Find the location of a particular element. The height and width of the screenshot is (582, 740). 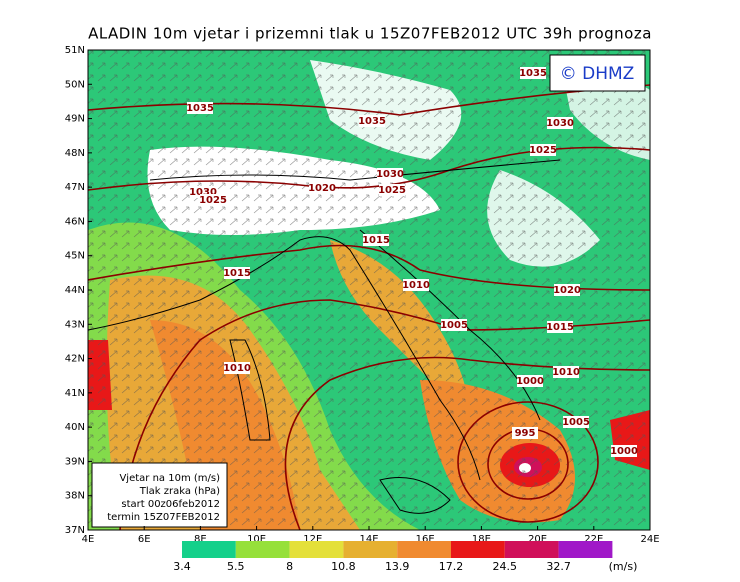

lon-label: 10E is located at coordinates (256, 539).